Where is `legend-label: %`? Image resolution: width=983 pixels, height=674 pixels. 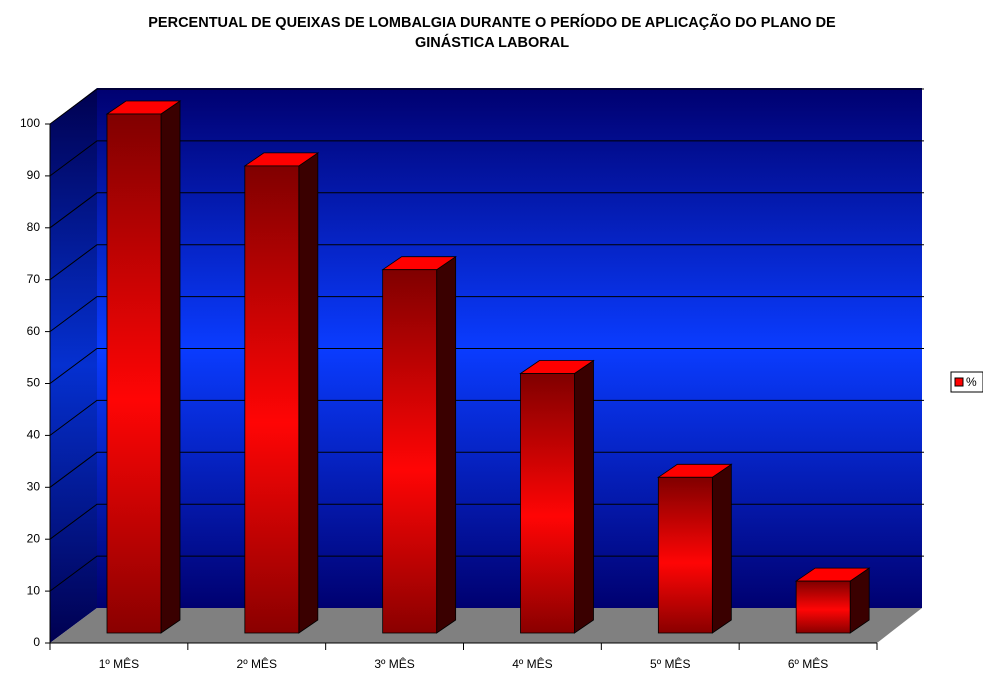 legend-label: % is located at coordinates (971, 382).